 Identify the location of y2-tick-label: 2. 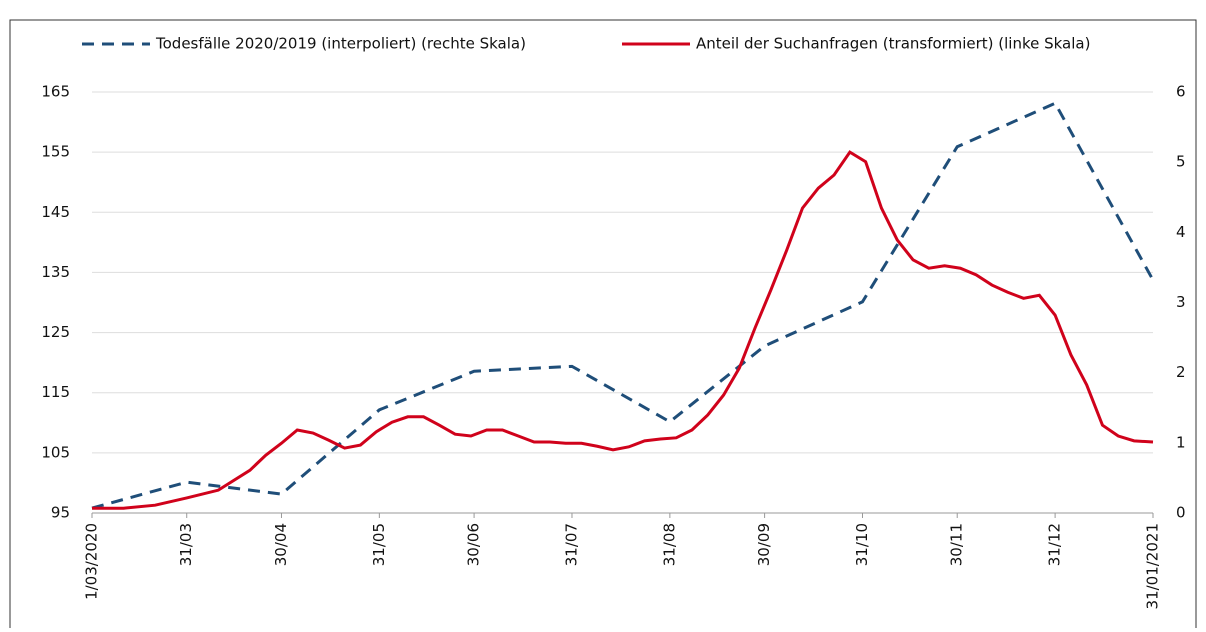
(1181, 372).